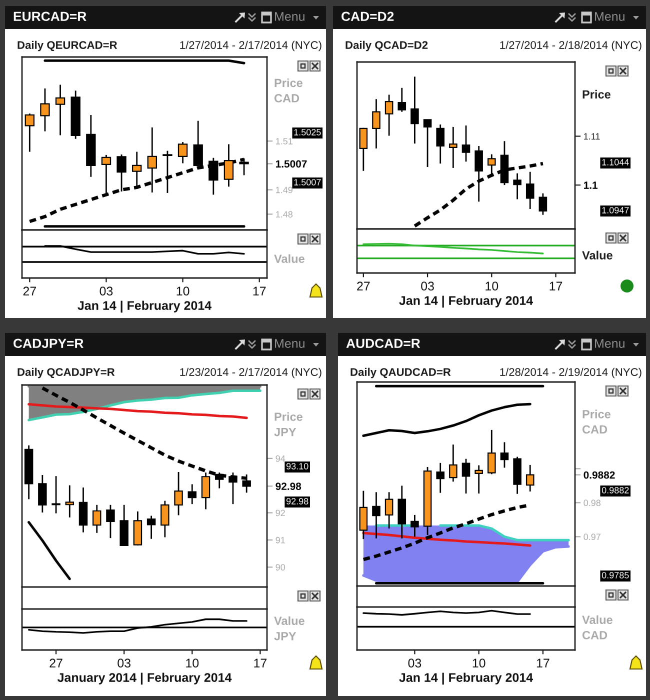  I want to click on text: 0.9785, so click(615, 575).